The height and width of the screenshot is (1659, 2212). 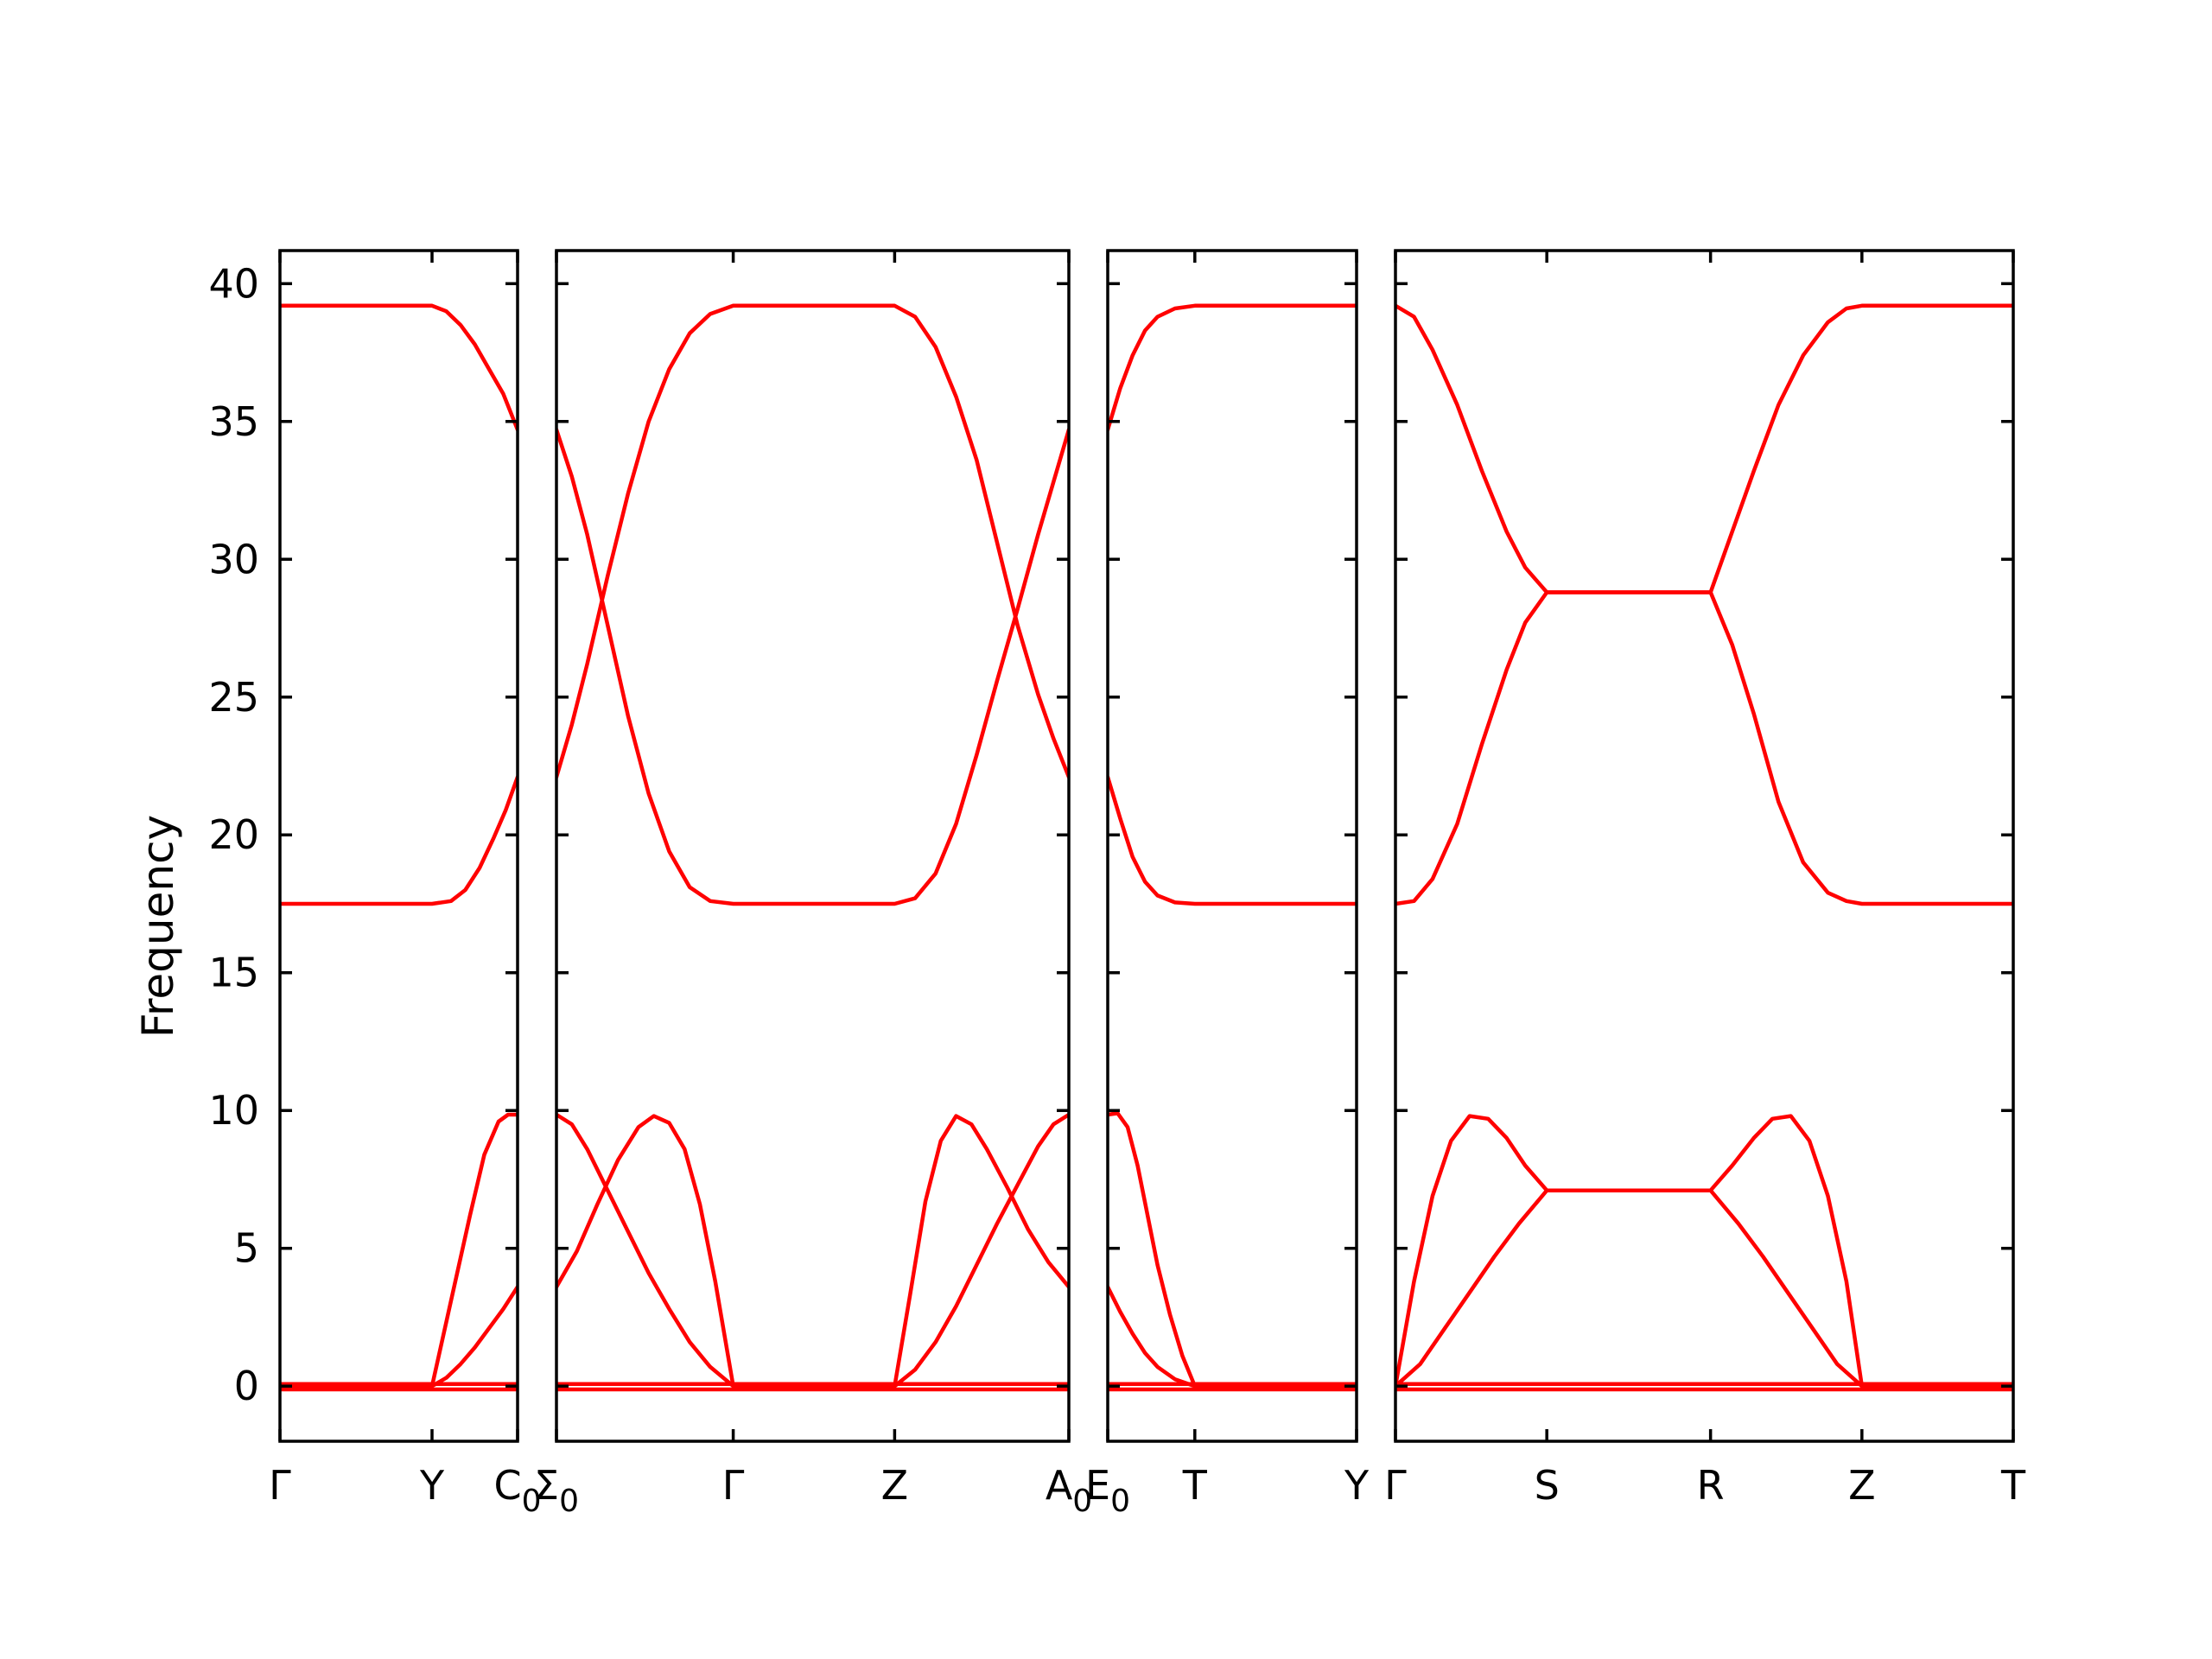 What do you see at coordinates (158, 926) in the screenshot?
I see `y-axis-title: Frequency` at bounding box center [158, 926].